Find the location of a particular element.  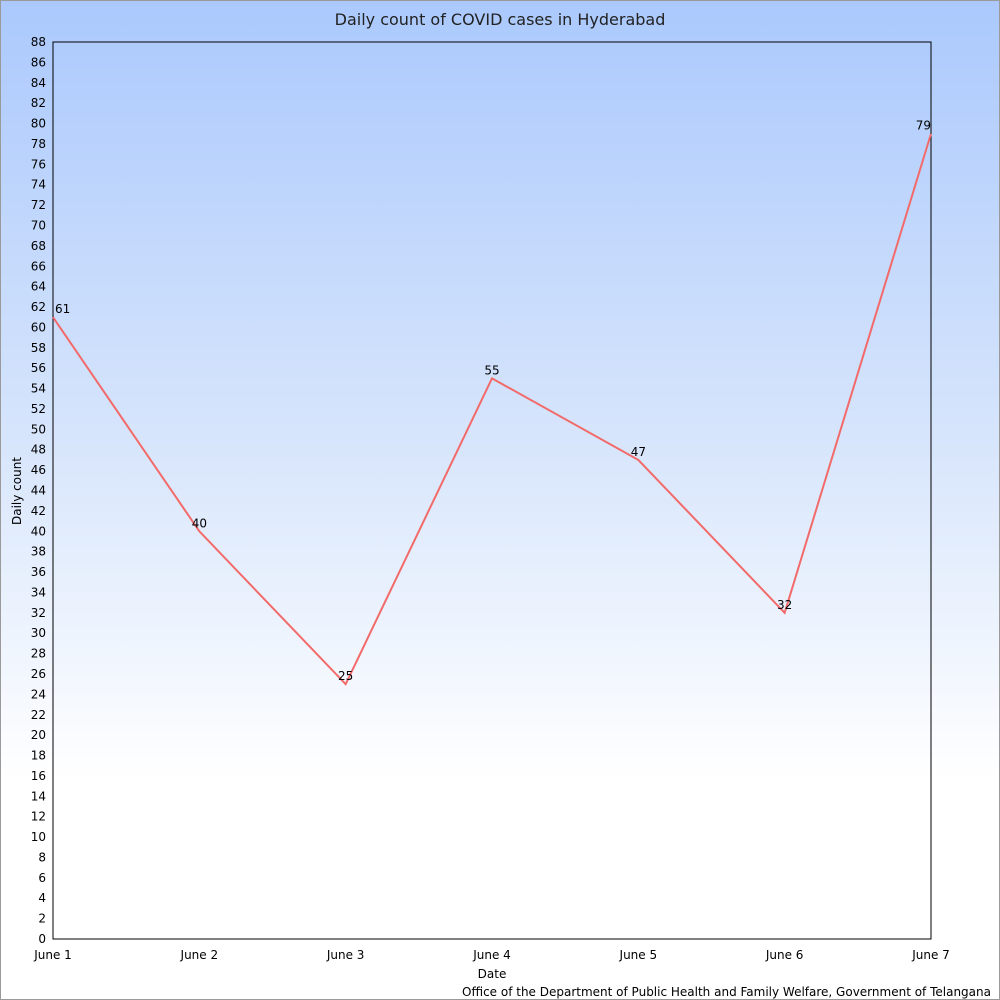

x-tick-label: June 6 is located at coordinates (784, 955).